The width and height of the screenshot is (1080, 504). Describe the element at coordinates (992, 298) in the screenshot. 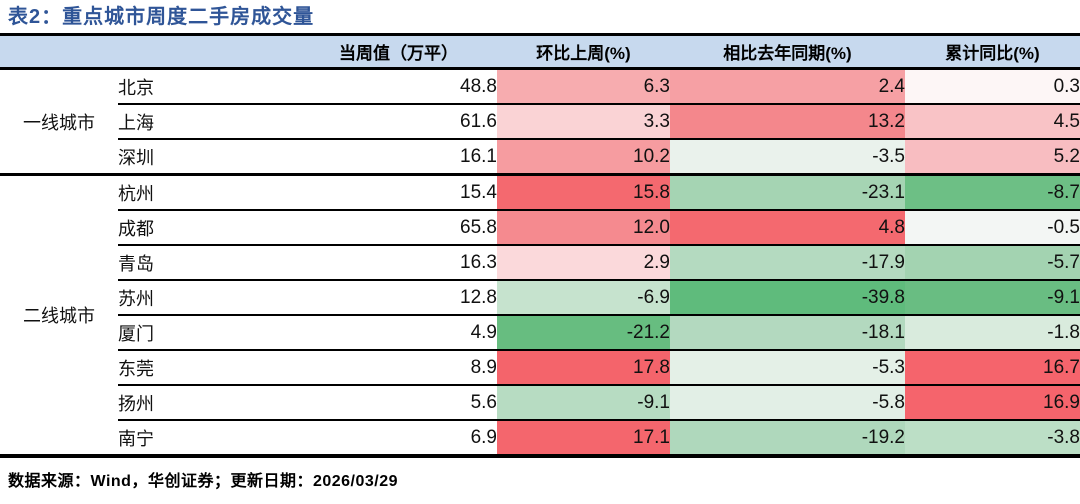

I see `cumulative-cell: -9.1` at that location.